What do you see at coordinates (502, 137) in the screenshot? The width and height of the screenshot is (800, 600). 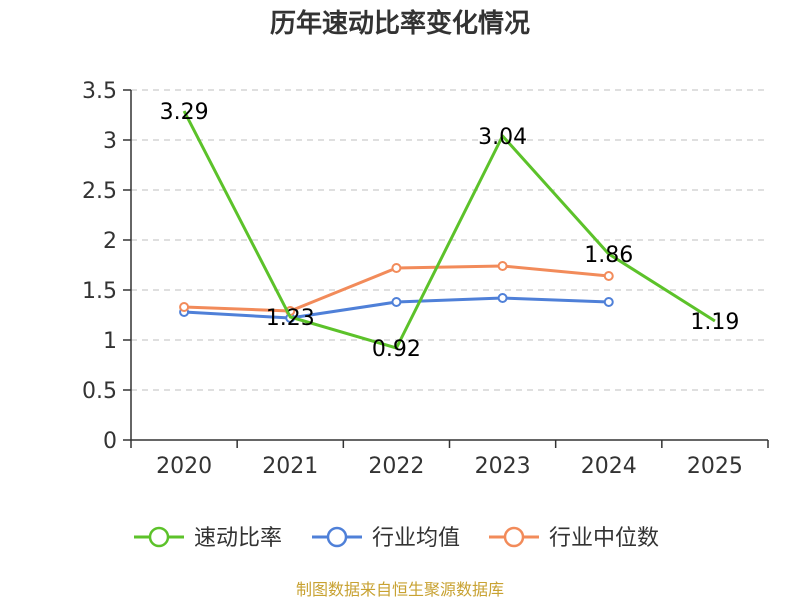 I see `data-label-2023: 3.04` at bounding box center [502, 137].